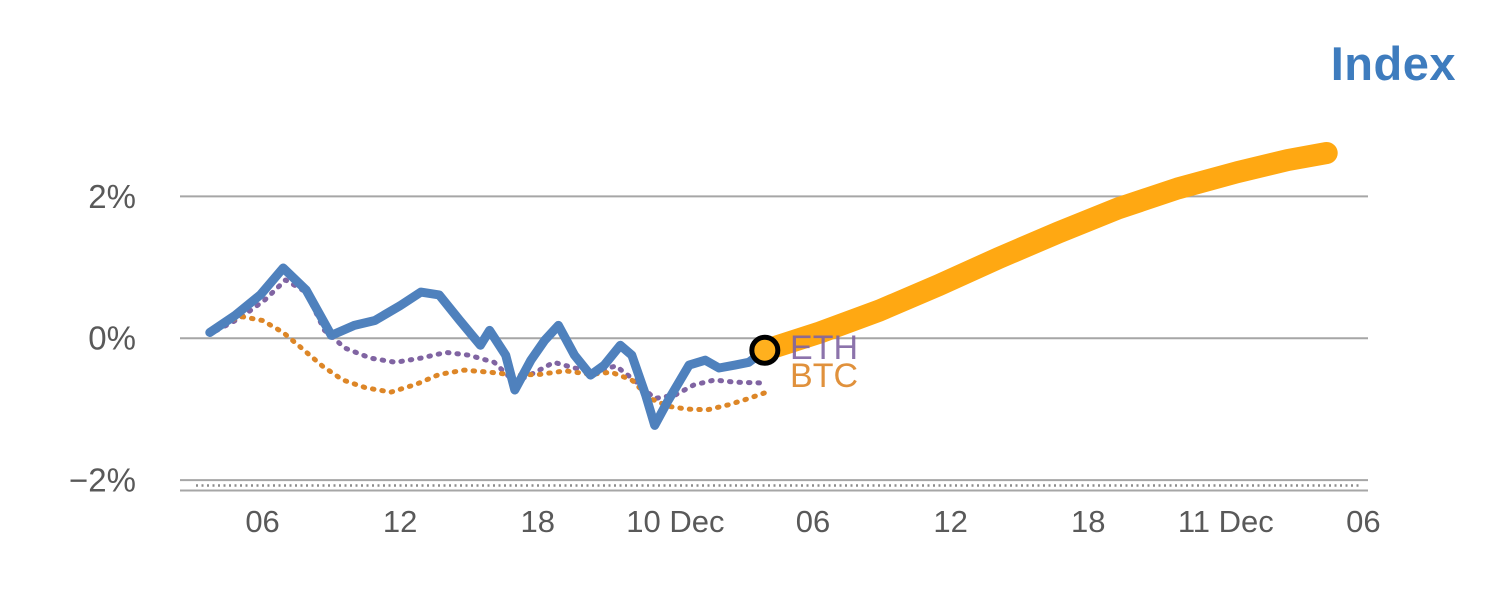 The height and width of the screenshot is (600, 1500). I want to click on series-line-index, so click(487, 346).